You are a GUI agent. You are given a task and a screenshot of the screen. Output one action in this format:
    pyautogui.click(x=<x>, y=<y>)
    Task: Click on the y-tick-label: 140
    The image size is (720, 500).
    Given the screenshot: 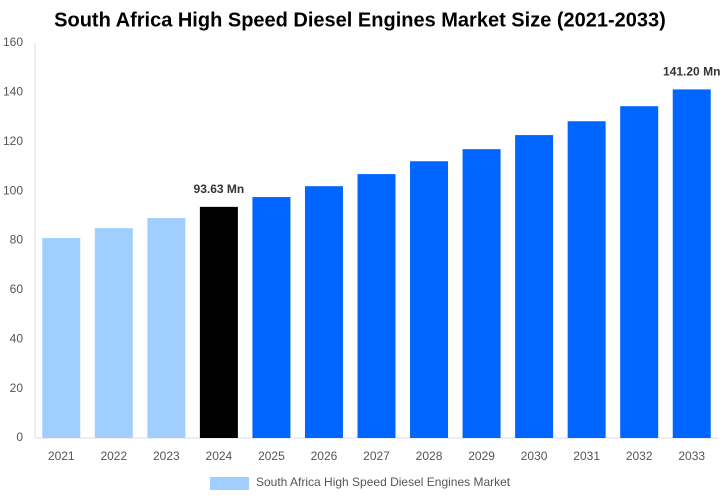 What is the action you would take?
    pyautogui.click(x=13, y=92)
    